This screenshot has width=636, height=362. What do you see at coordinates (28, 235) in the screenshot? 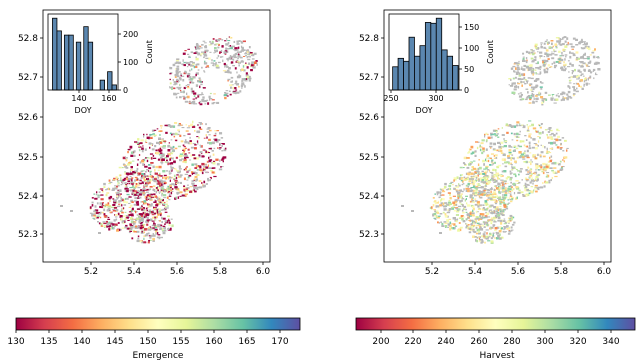
I see `y-tick-label: 52.3` at bounding box center [28, 235].